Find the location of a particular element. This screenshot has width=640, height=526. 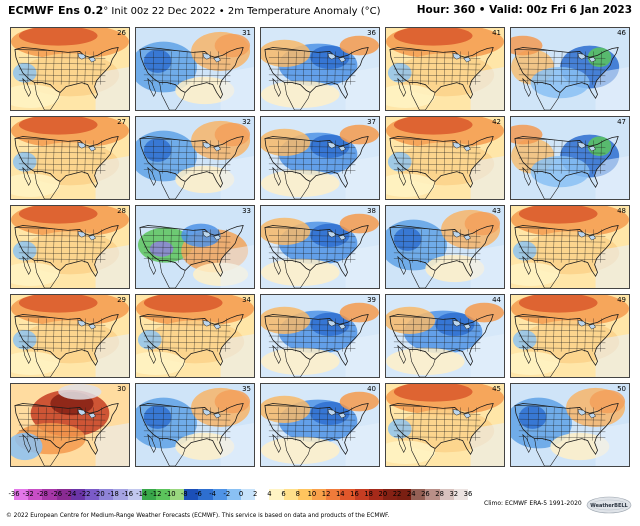

weatherbell-logo: WeatherBELL is located at coordinates (609, 505).